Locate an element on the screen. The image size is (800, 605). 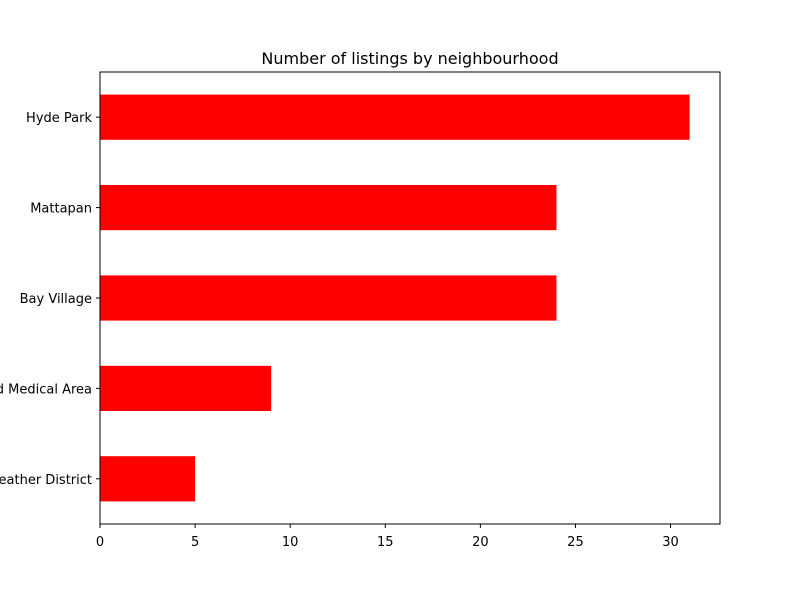
y-tick-label: Mattapan is located at coordinates (61, 209).